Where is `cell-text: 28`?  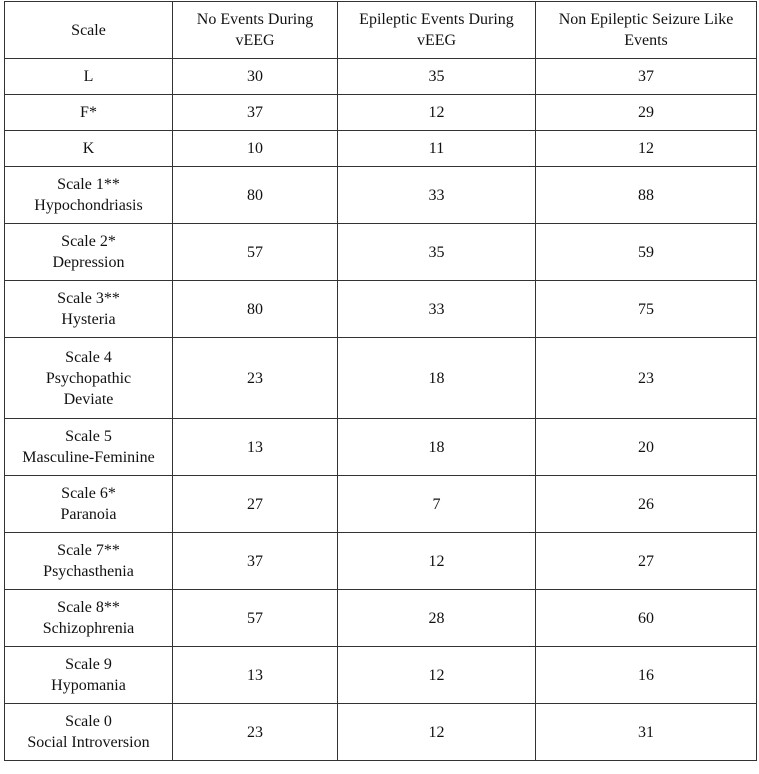 cell-text: 28 is located at coordinates (436, 618).